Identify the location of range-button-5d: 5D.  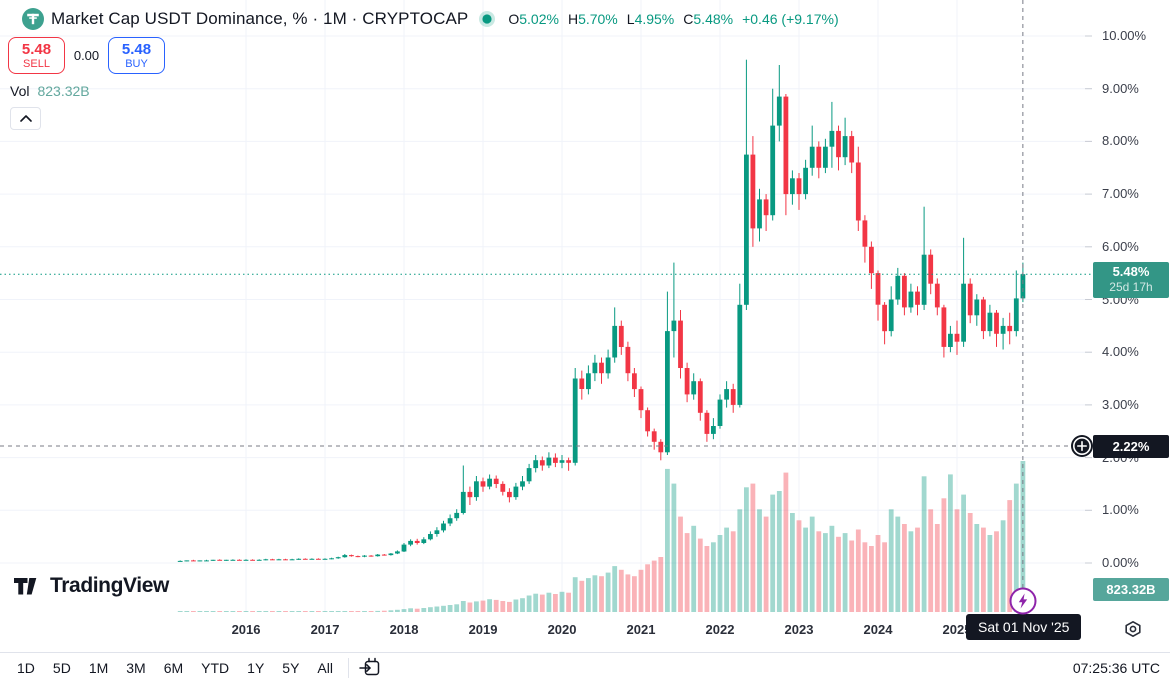
(62, 668).